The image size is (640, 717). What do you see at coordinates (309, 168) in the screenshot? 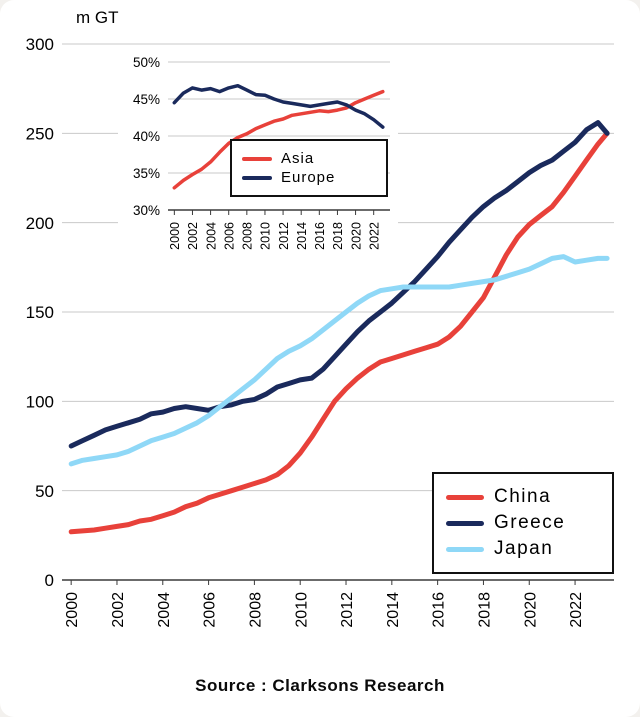
I see `inset-legend: Asia Europe` at bounding box center [309, 168].